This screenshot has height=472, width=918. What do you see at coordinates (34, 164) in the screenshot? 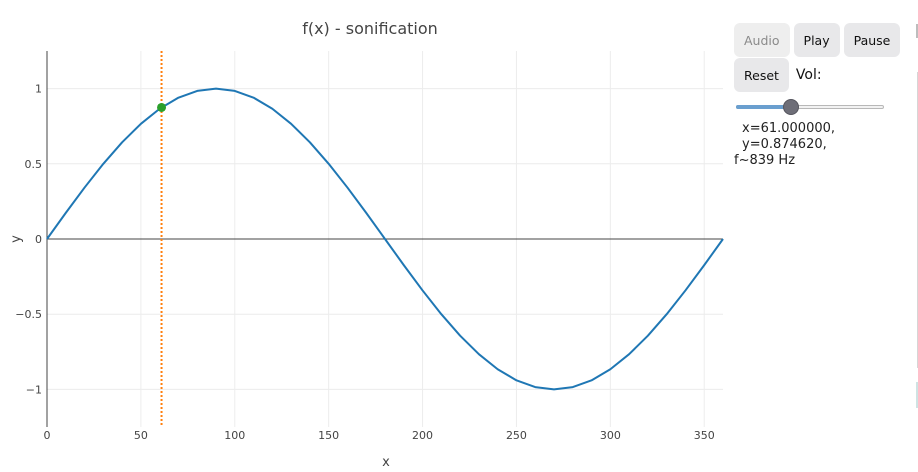
I see `y-tick-label: 0.5` at bounding box center [34, 164].